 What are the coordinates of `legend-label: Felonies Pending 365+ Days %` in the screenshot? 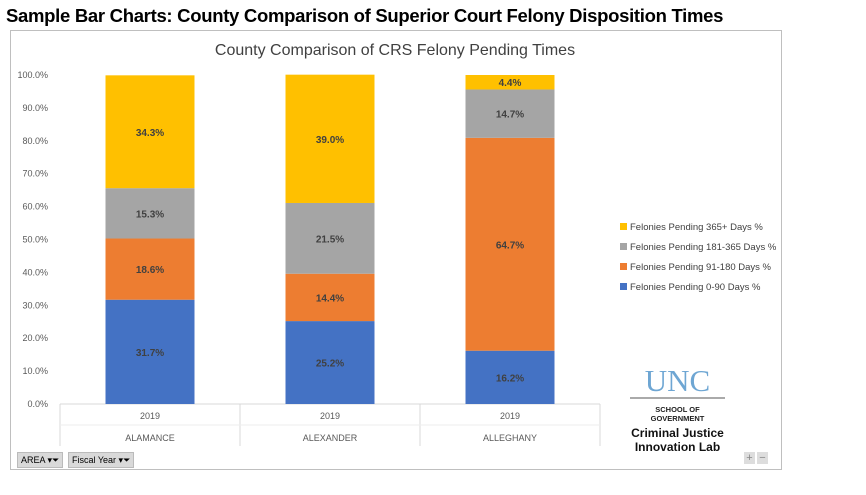 It's located at (696, 227).